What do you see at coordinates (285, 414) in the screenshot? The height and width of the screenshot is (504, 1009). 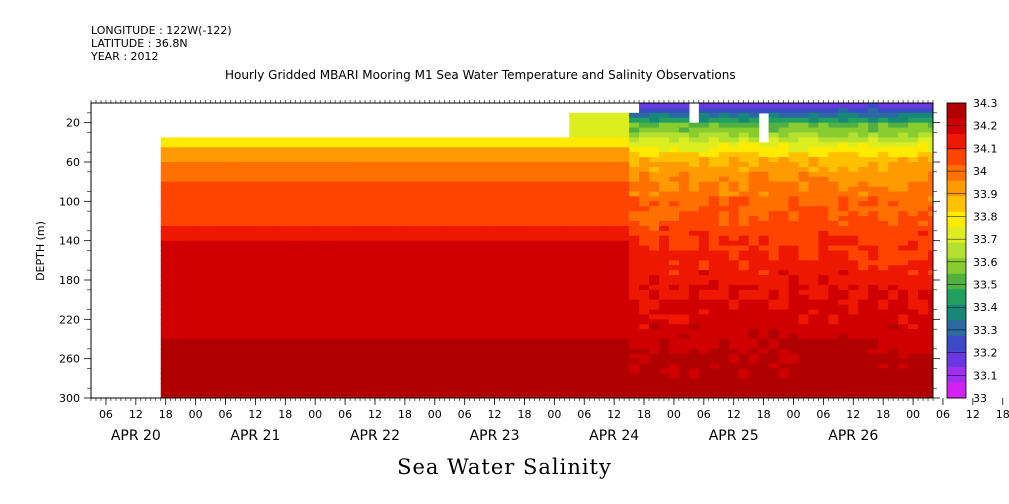 I see `x-tick-label: 18` at bounding box center [285, 414].